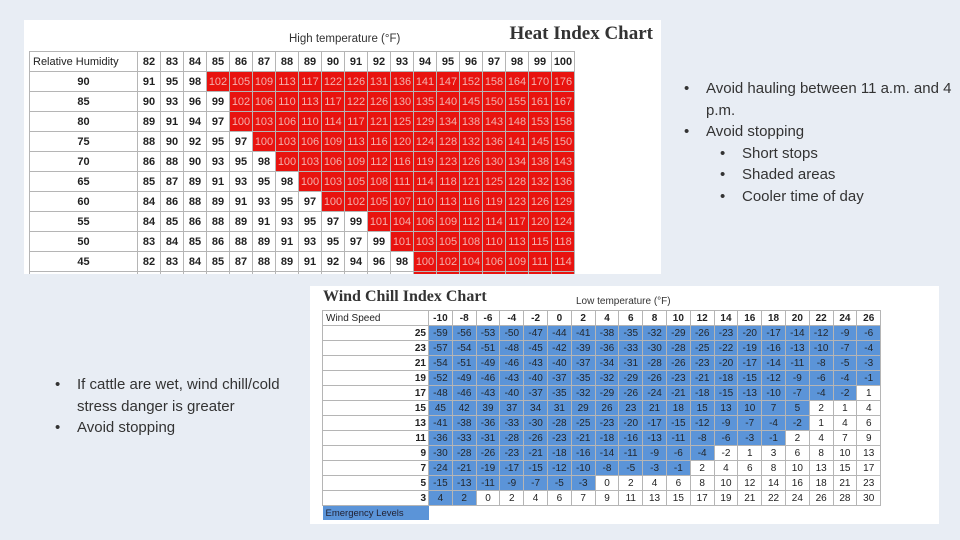  Describe the element at coordinates (845, 363) in the screenshot. I see `wind-chill-cell: -5` at that location.